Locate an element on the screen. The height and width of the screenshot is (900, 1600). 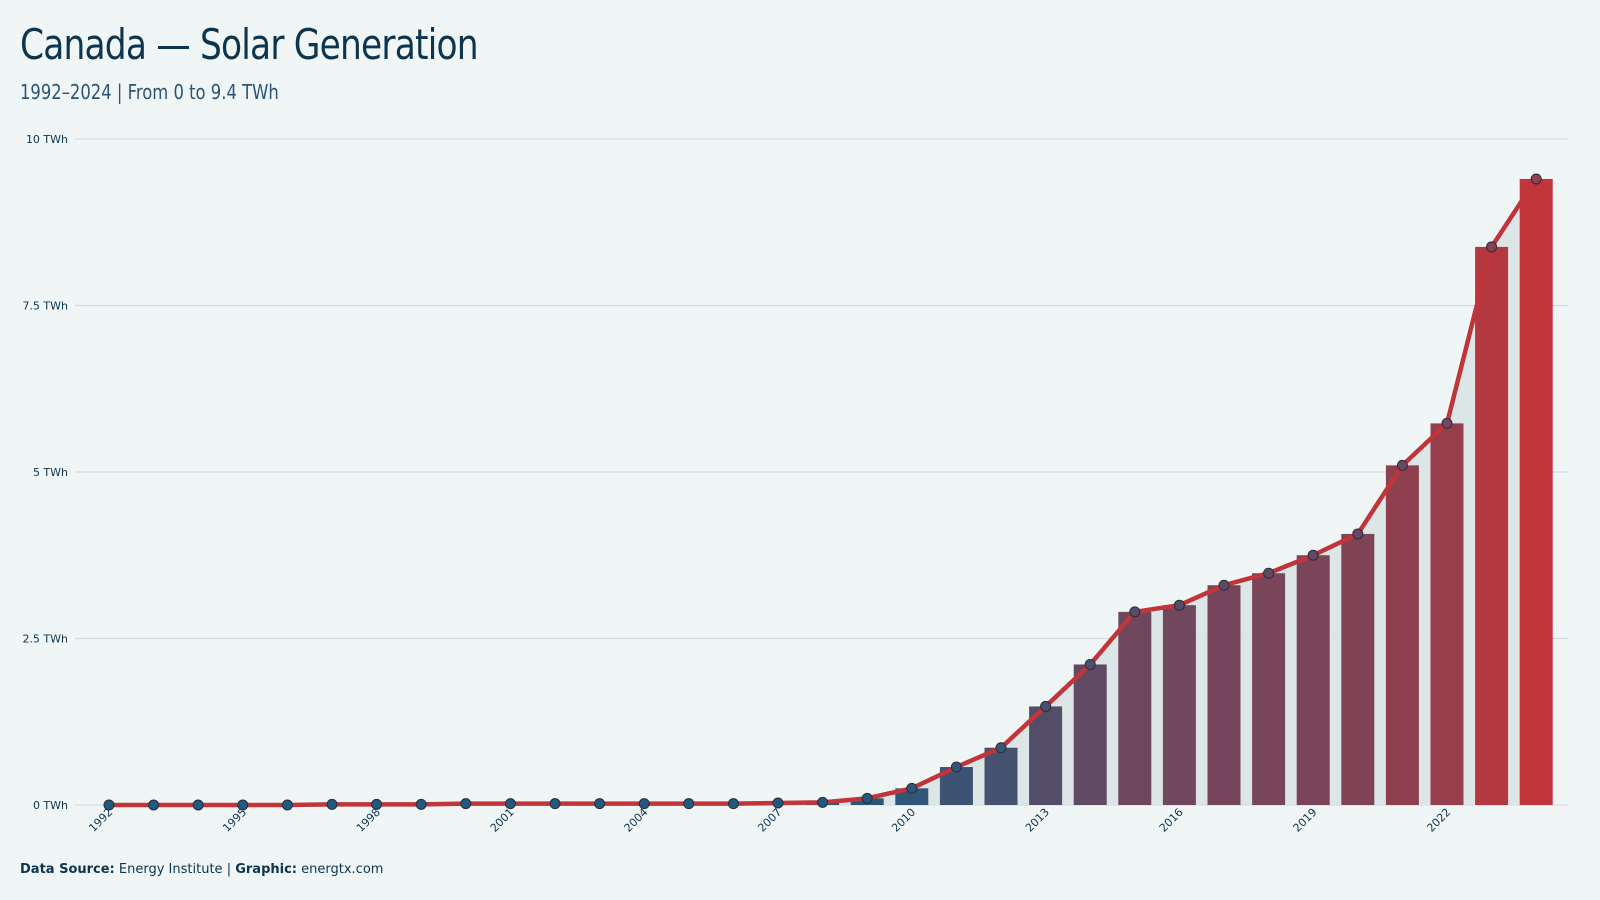
point-2024 is located at coordinates (1536, 179).